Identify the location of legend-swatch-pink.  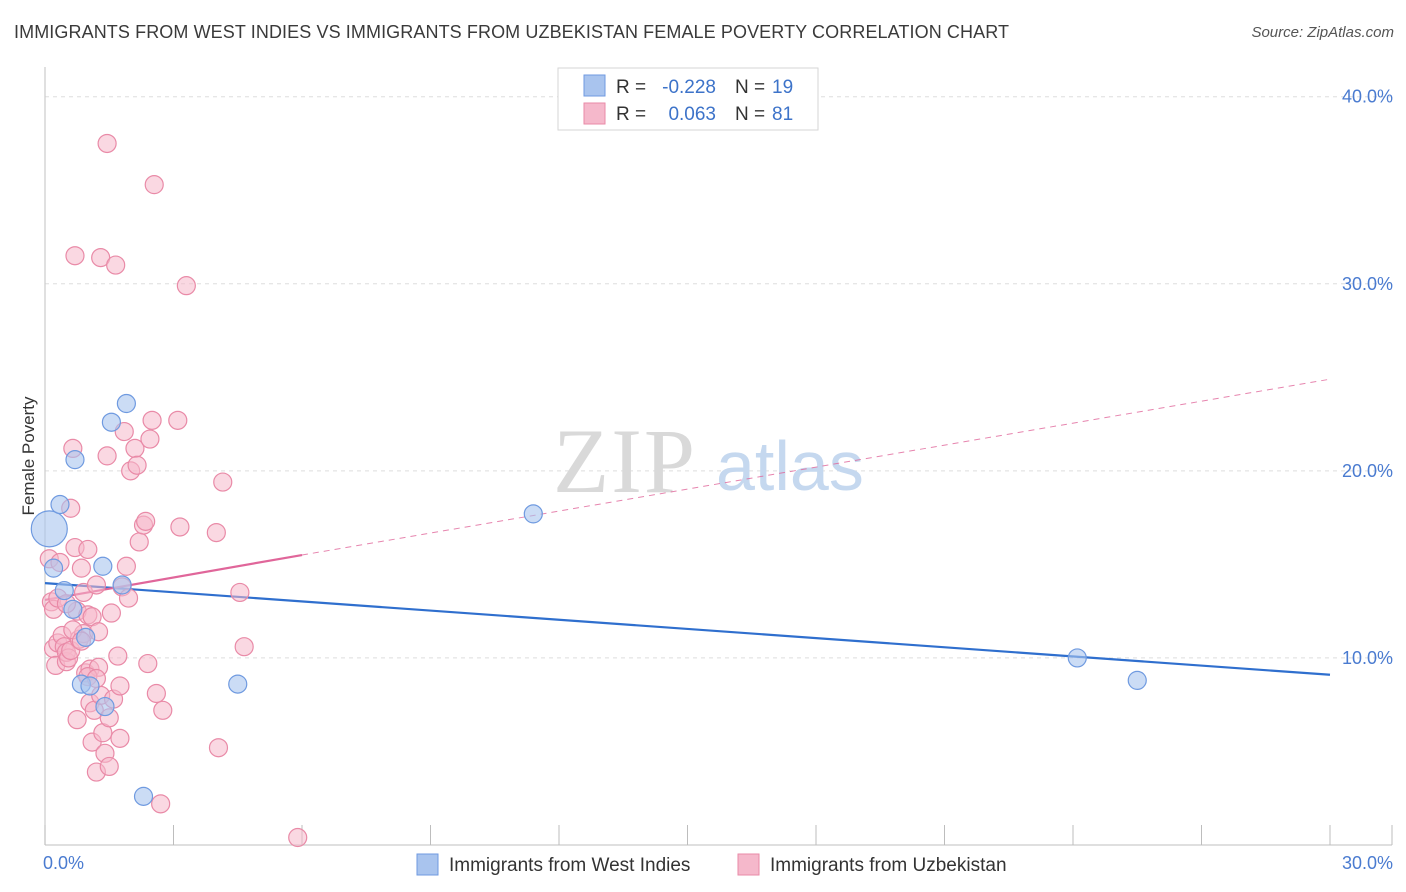
(594, 113).